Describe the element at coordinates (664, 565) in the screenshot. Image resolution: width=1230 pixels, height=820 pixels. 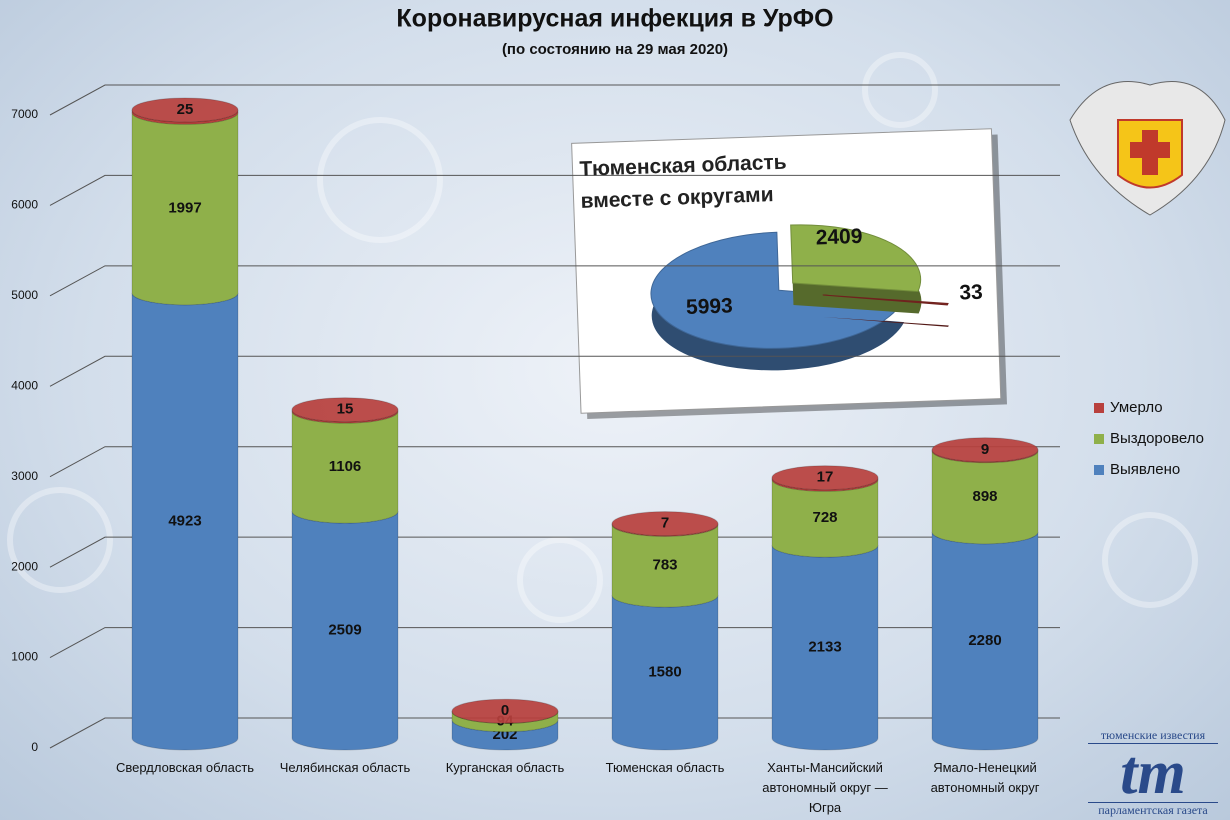
I see `value-label: 783` at that location.